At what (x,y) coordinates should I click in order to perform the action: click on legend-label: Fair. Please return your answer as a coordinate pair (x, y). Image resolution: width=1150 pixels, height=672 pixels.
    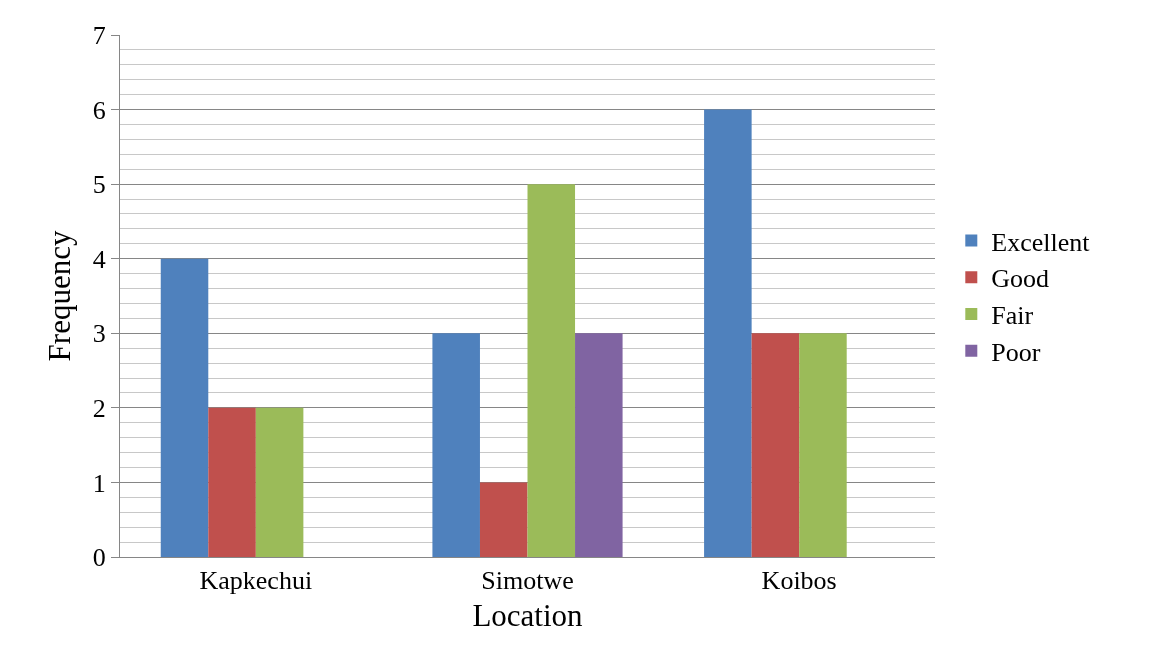
    Looking at the image, I should click on (1012, 316).